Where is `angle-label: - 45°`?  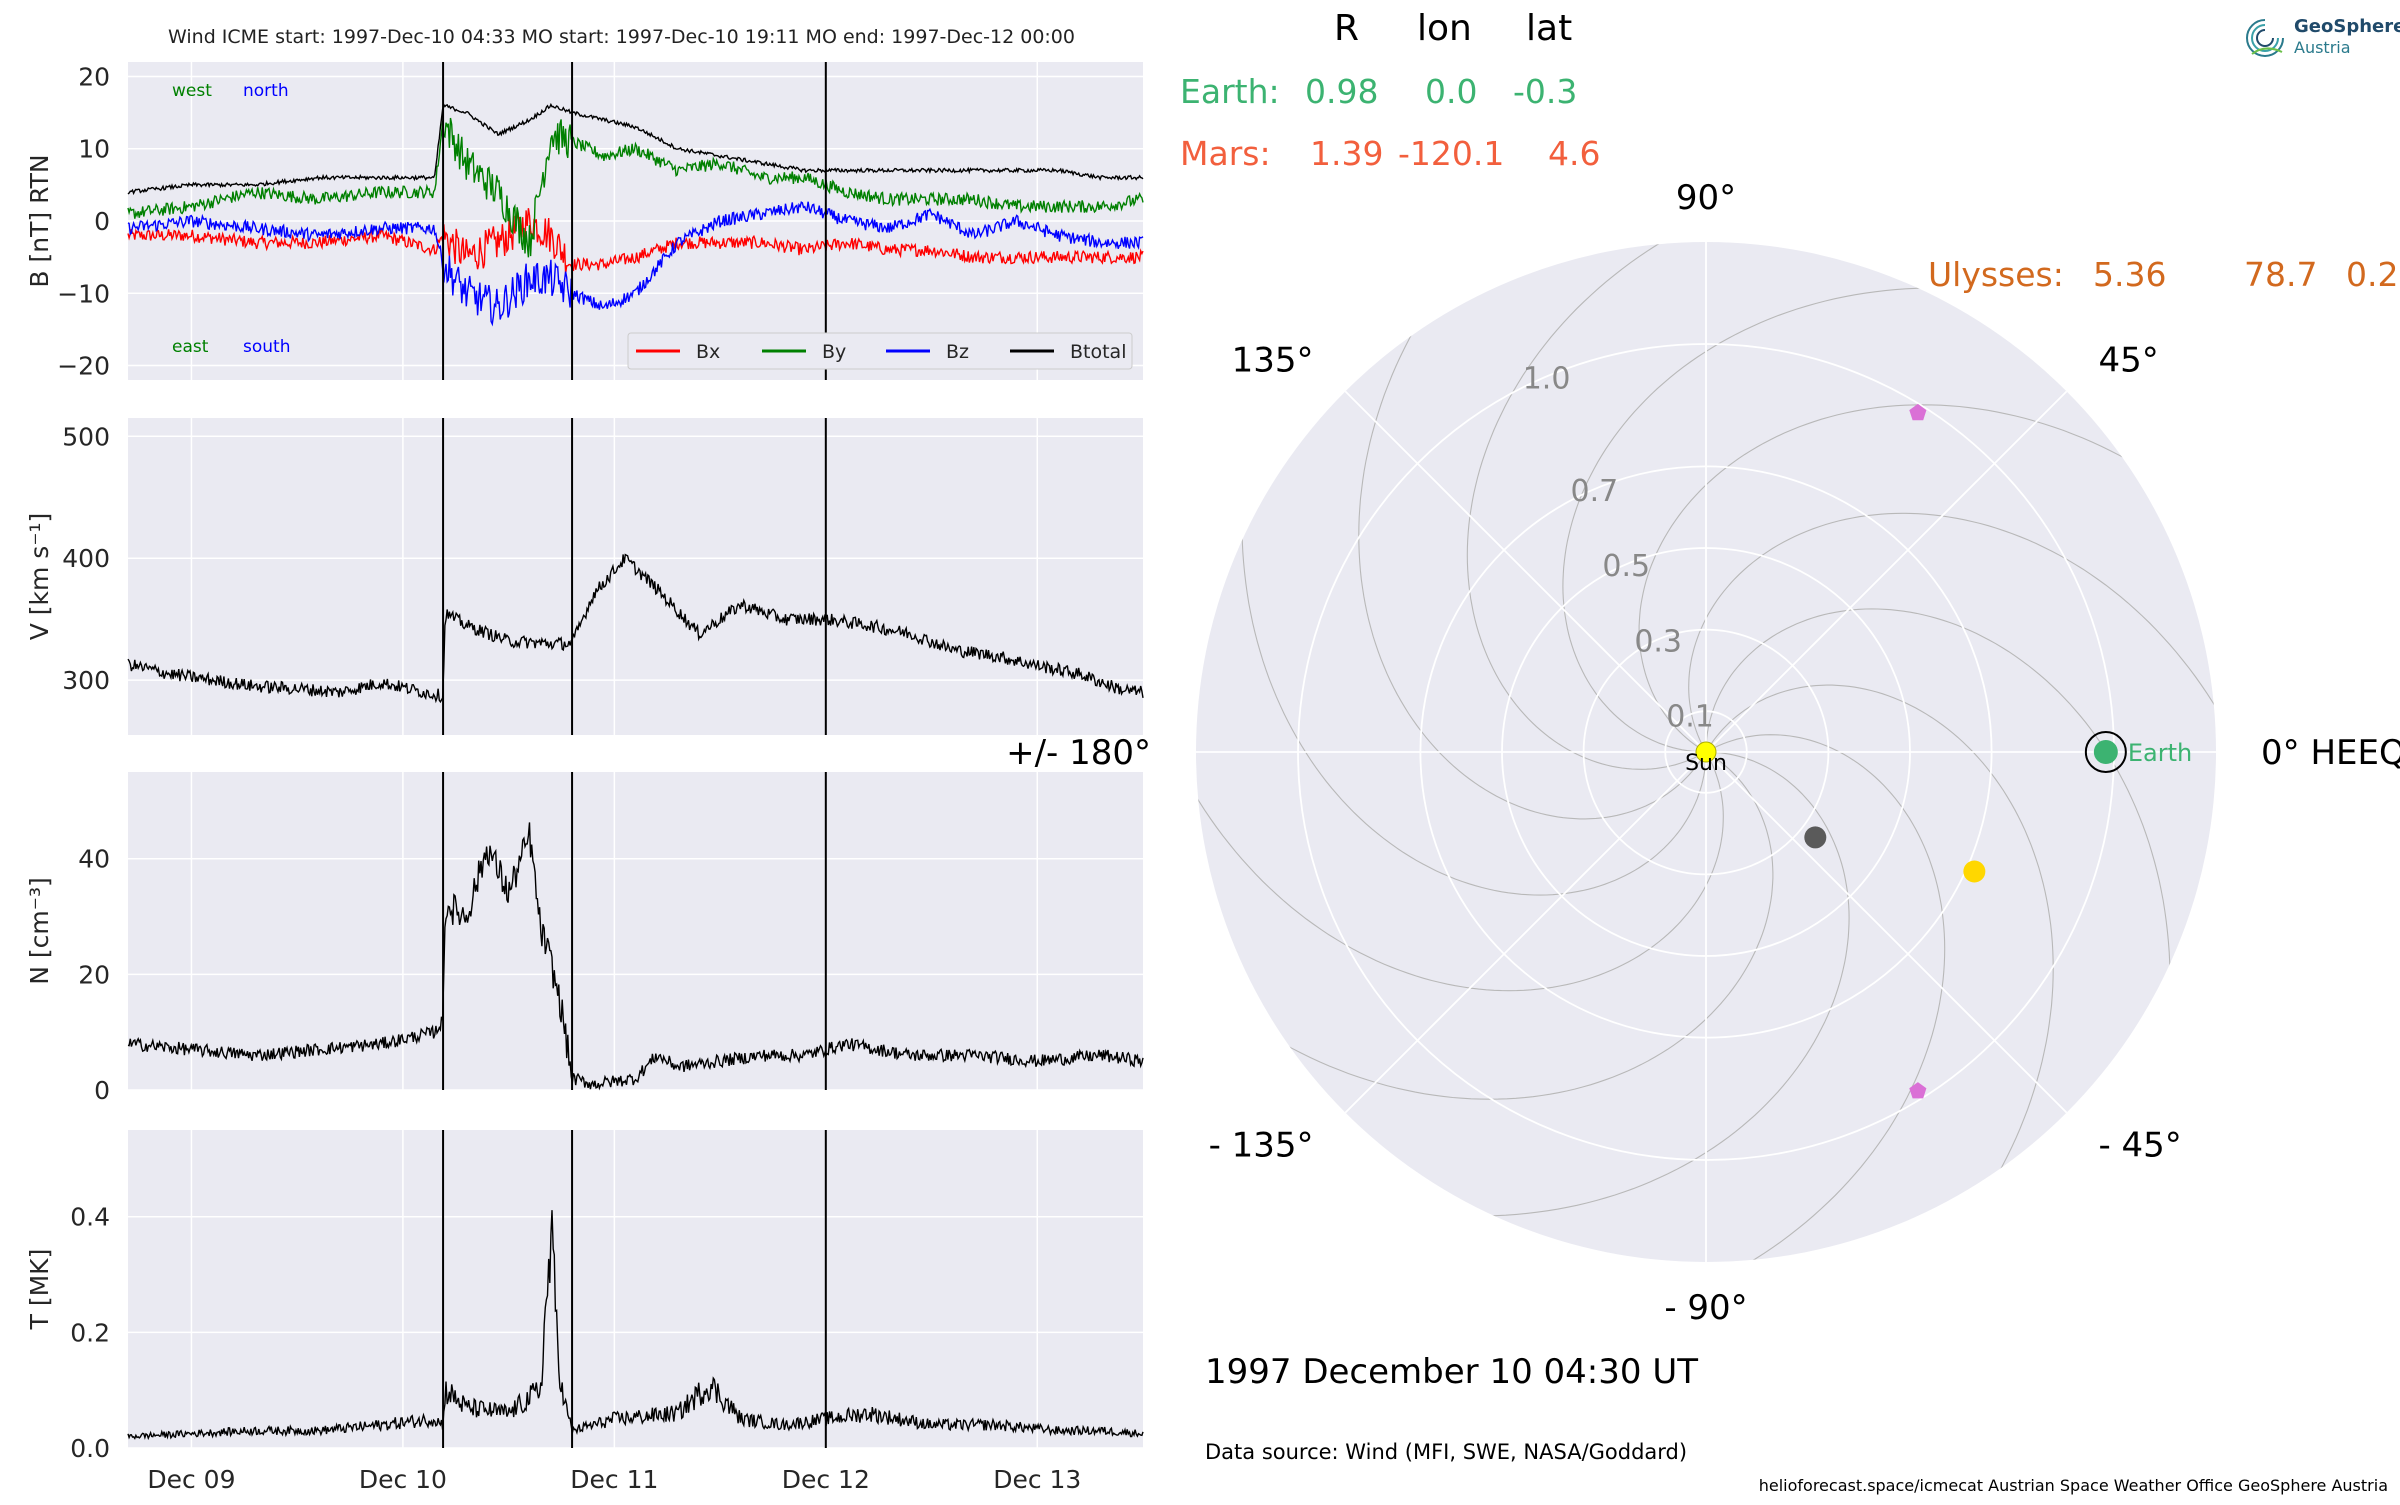 angle-label: - 45° is located at coordinates (2139, 1145).